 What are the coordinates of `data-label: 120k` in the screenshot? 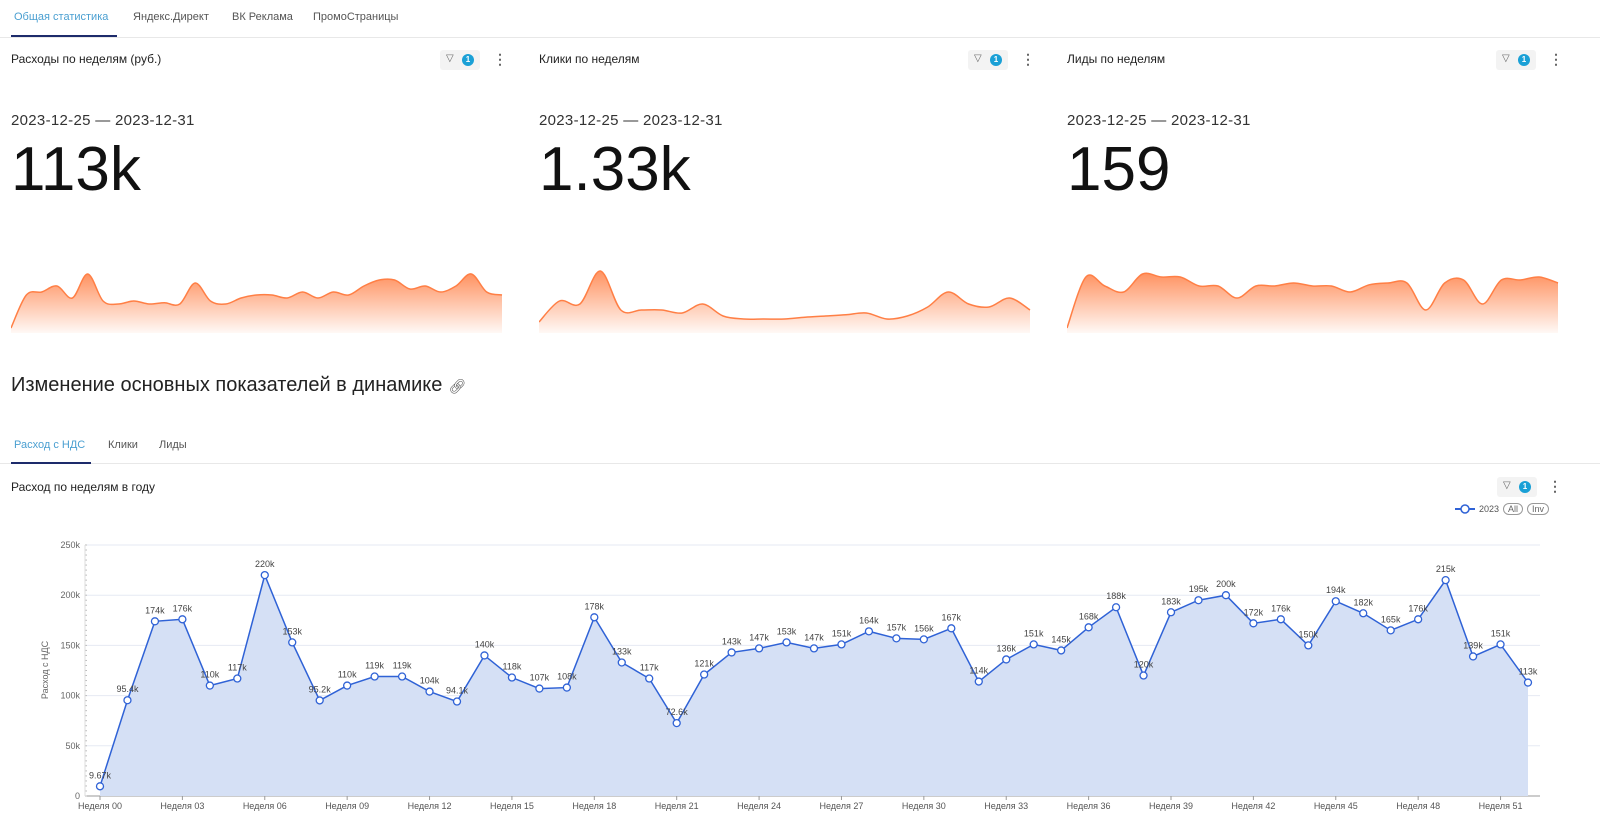 It's located at (1144, 665).